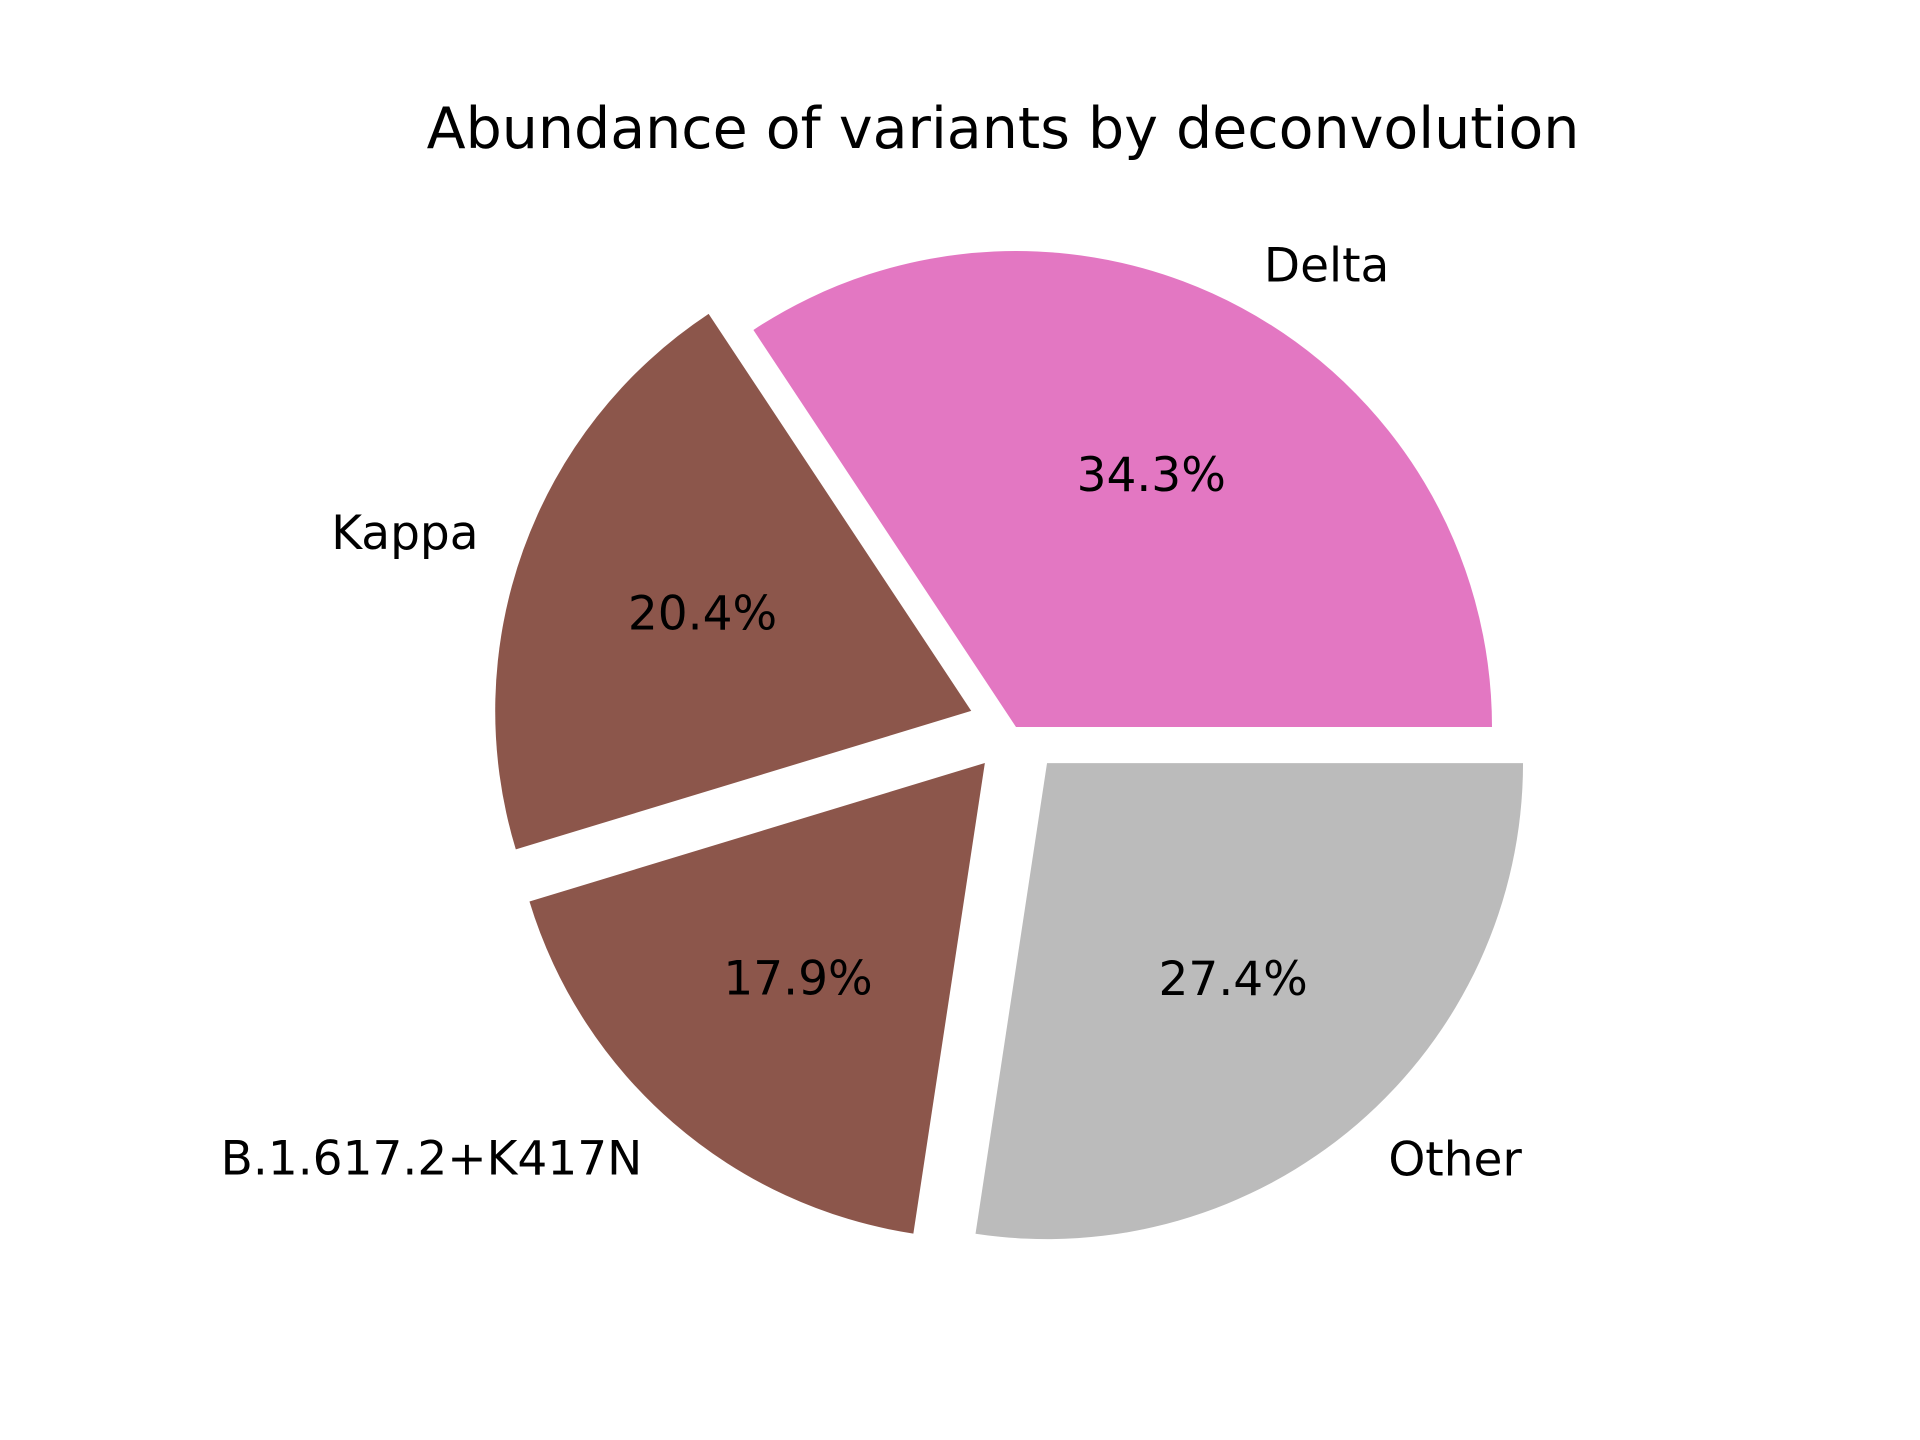  What do you see at coordinates (1326, 265) in the screenshot?
I see `slice-label-delta: Delta` at bounding box center [1326, 265].